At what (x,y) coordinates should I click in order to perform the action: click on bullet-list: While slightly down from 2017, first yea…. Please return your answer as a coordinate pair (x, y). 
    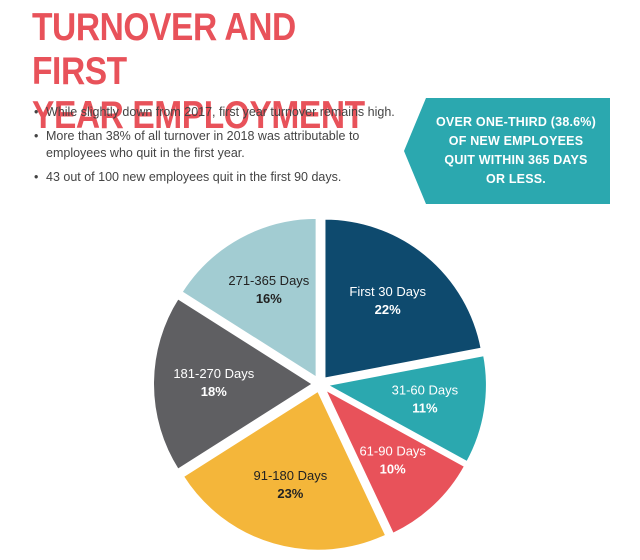
    Looking at the image, I should click on (217, 148).